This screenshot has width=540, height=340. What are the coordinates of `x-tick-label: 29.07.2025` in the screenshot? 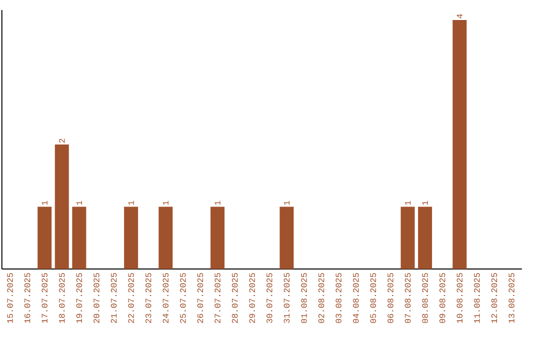 It's located at (252, 298).